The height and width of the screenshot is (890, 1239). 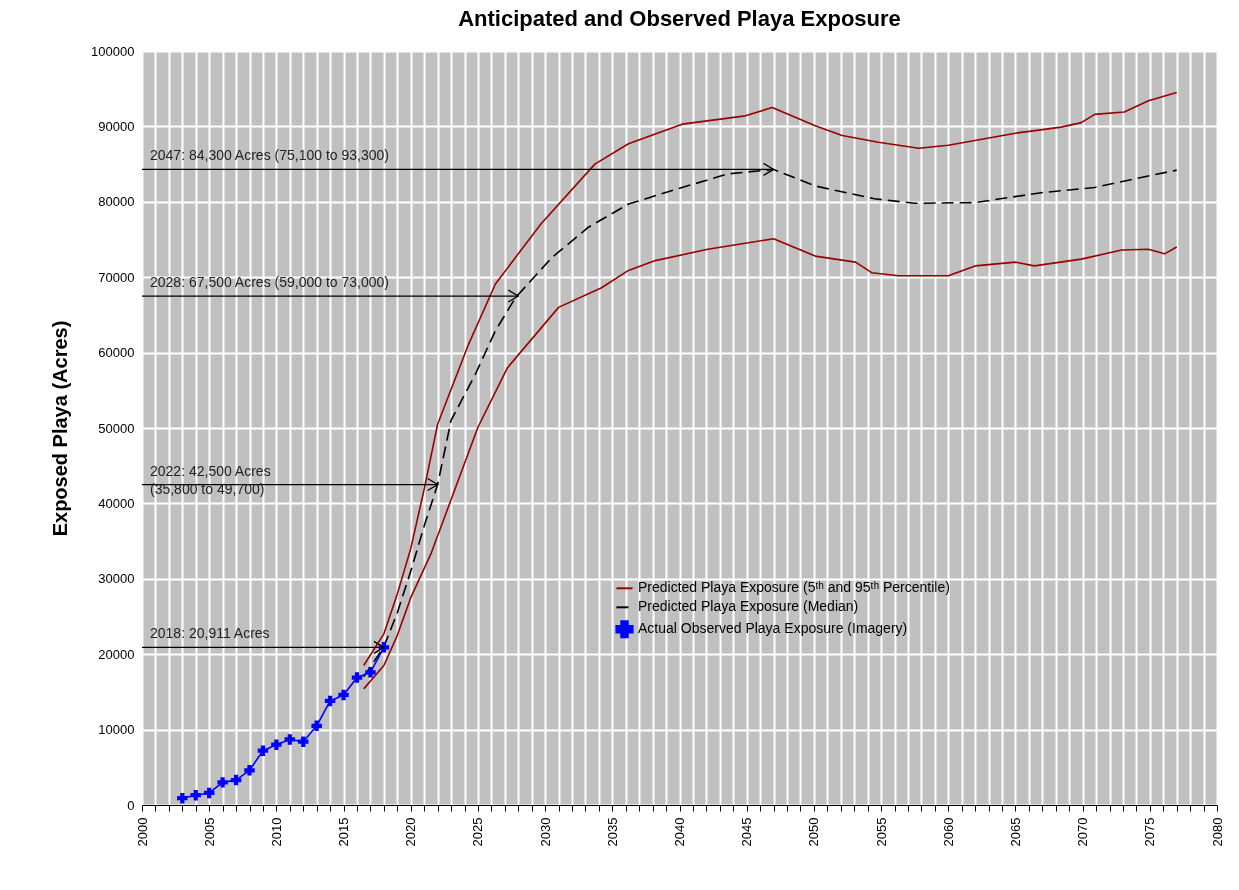 What do you see at coordinates (210, 479) in the screenshot?
I see `annotation: 2022: 42,500 Acres (35,800 to 49,700)` at bounding box center [210, 479].